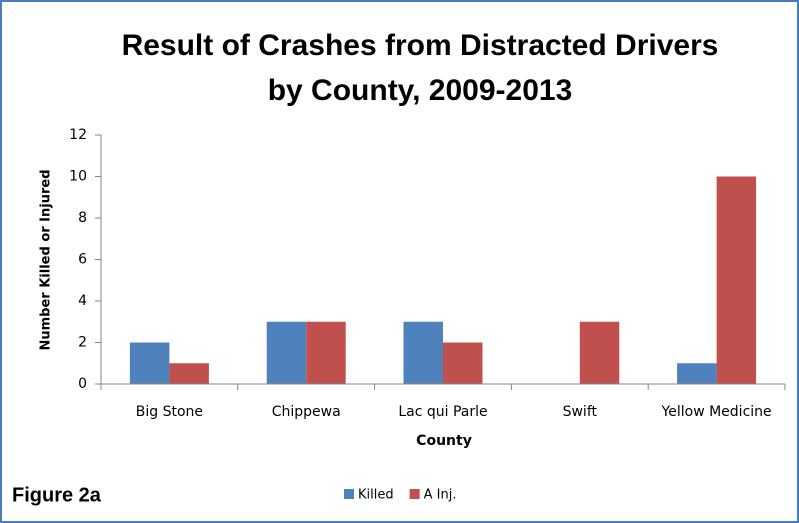 This screenshot has height=523, width=799. I want to click on legend-label: A Inj., so click(440, 495).